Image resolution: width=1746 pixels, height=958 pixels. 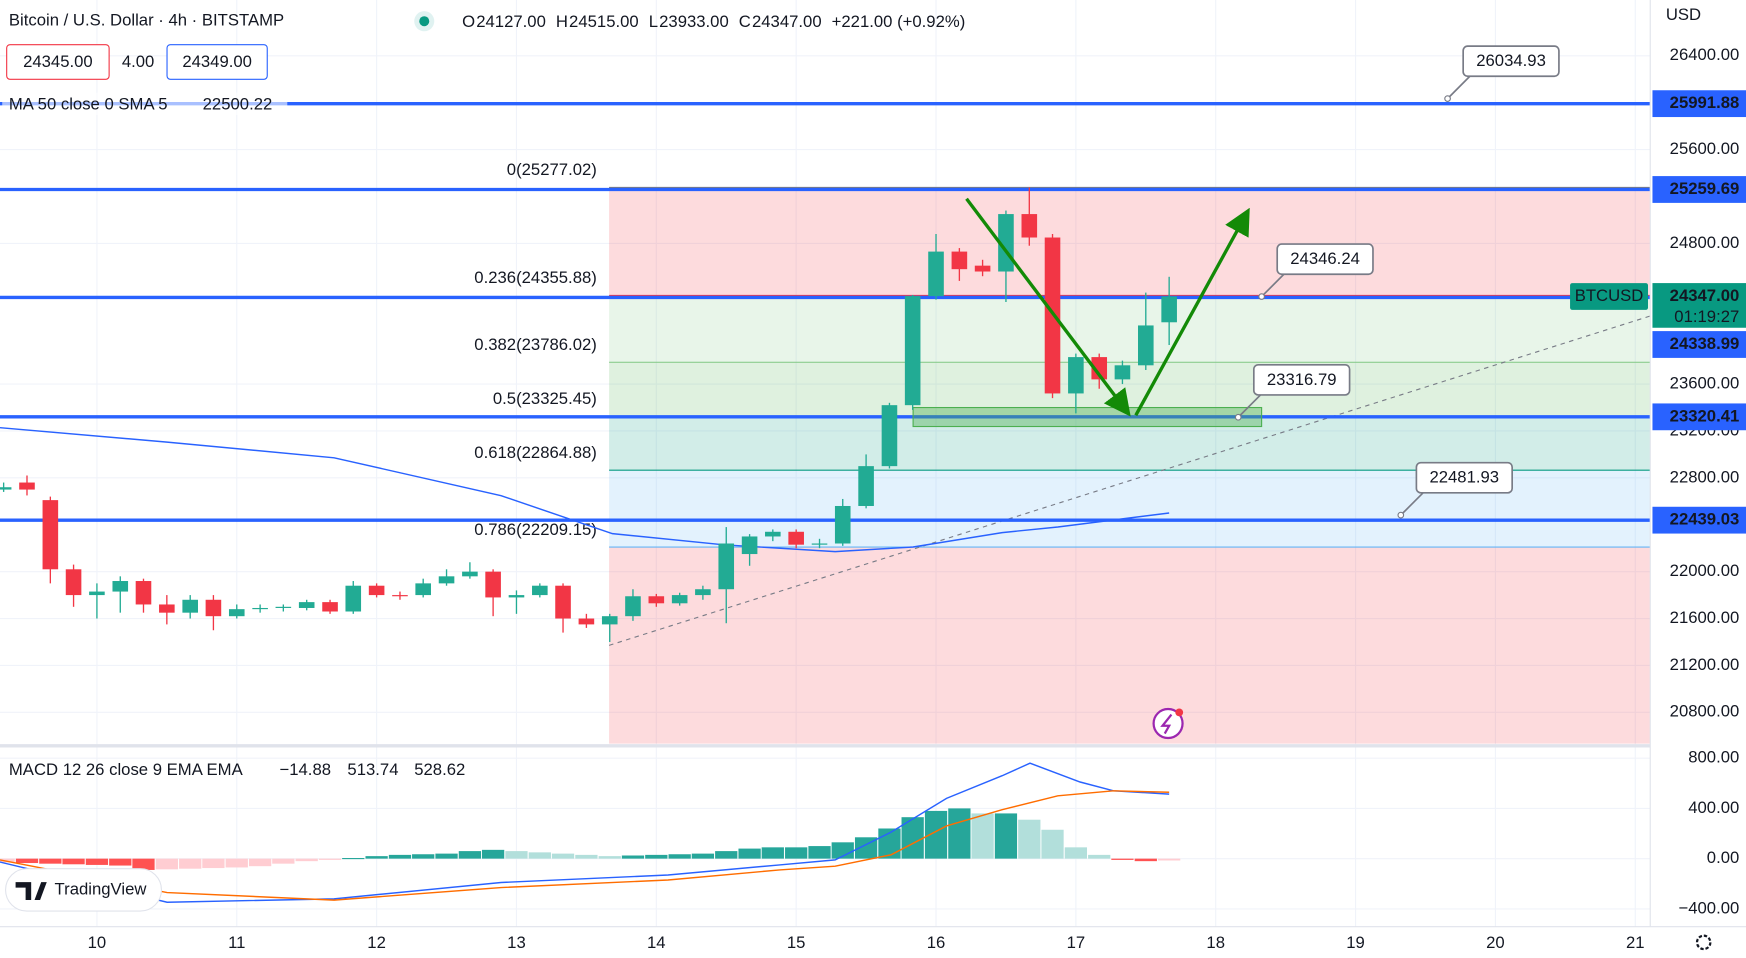 What do you see at coordinates (873, 942) in the screenshot?
I see `time-axis` at bounding box center [873, 942].